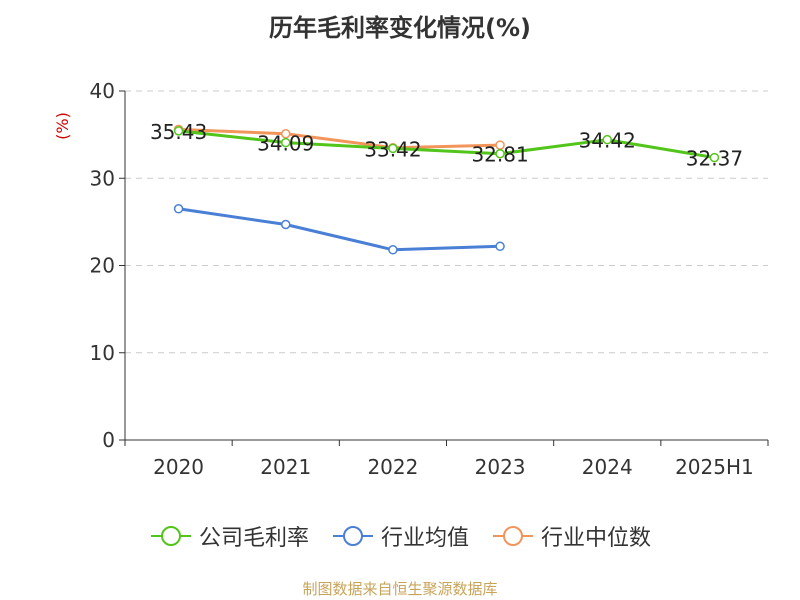 The height and width of the screenshot is (600, 800). I want to click on x-tick-label: 2021, so click(285, 467).